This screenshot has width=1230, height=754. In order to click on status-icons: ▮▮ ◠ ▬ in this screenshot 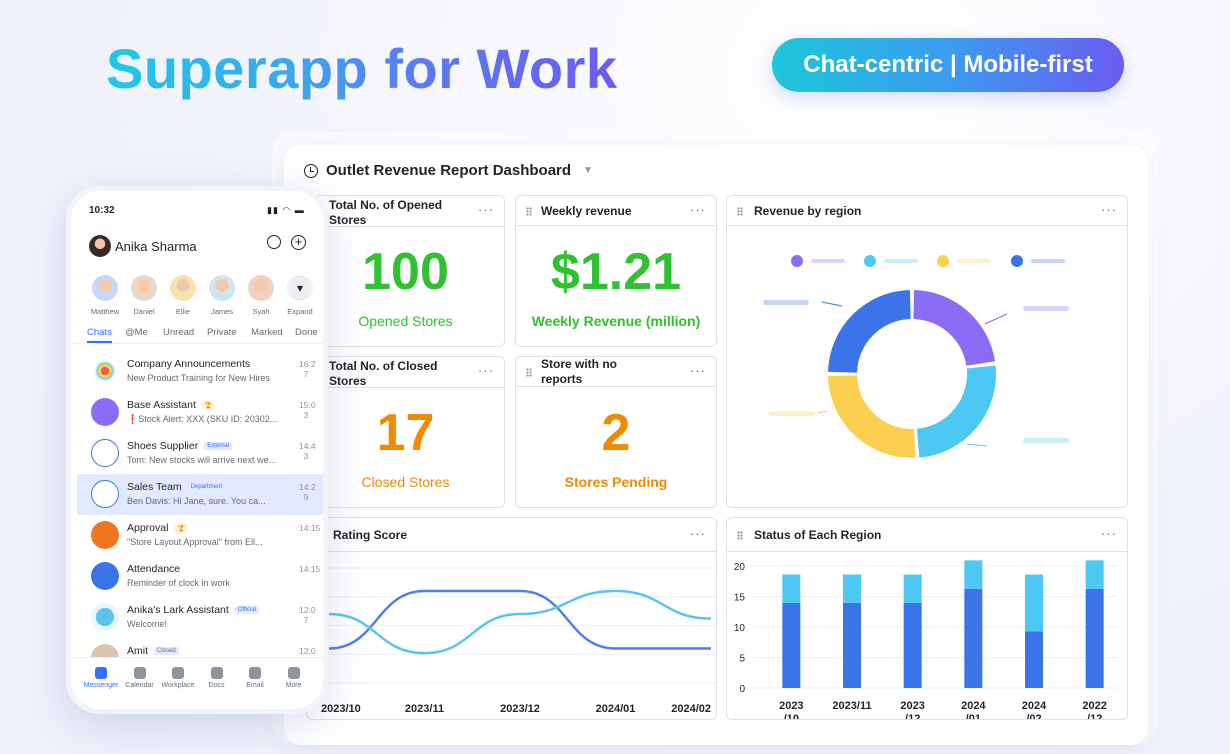, I will do `click(286, 210)`.